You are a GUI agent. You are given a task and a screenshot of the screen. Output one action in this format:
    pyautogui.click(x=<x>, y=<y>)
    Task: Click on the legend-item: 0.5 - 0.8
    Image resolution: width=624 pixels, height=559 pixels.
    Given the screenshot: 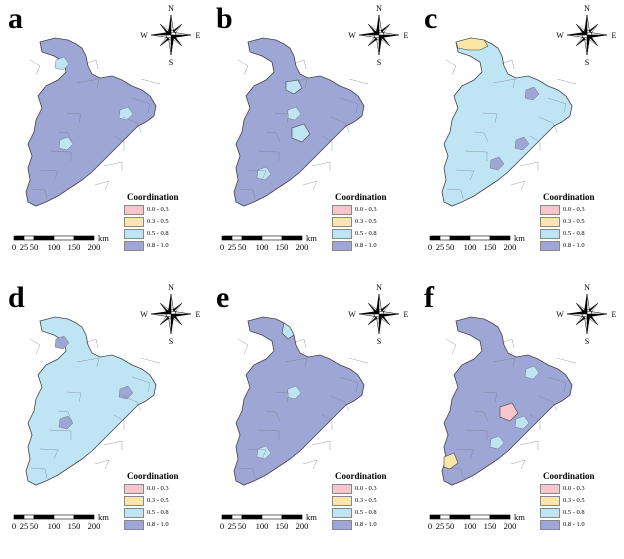 What is the action you would take?
    pyautogui.click(x=166, y=233)
    